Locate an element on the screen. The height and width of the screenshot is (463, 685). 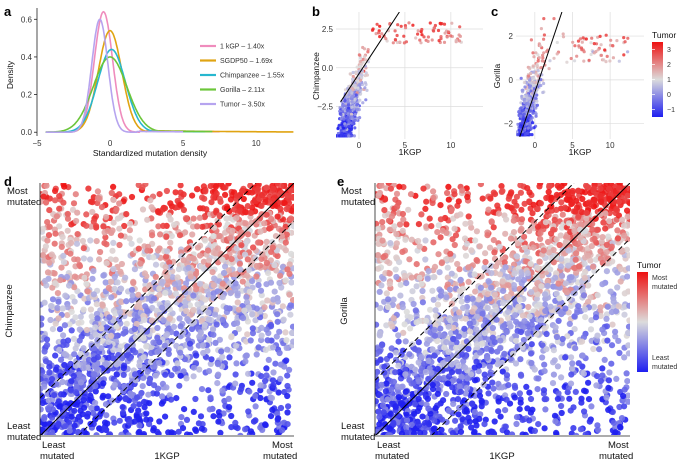
chart-b-xtick-label: 0 is located at coordinates (359, 145).